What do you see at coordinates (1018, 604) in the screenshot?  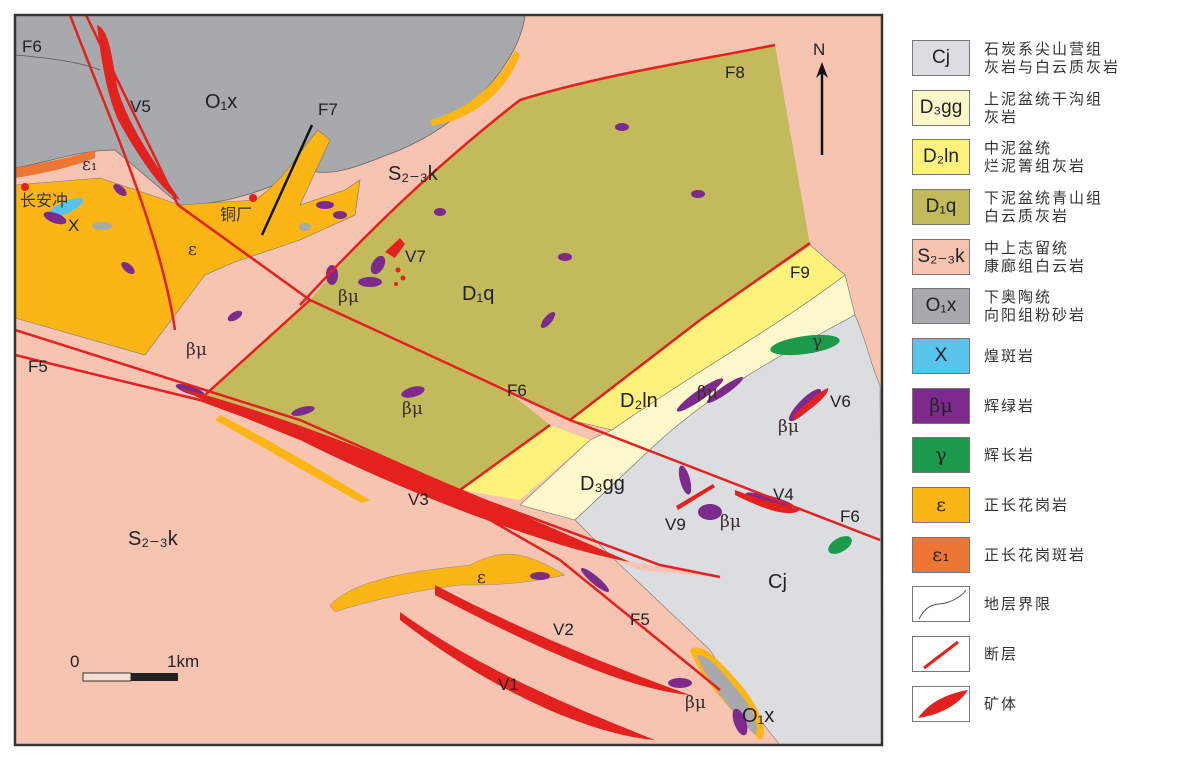 I see `legend-text: 地层界限` at bounding box center [1018, 604].